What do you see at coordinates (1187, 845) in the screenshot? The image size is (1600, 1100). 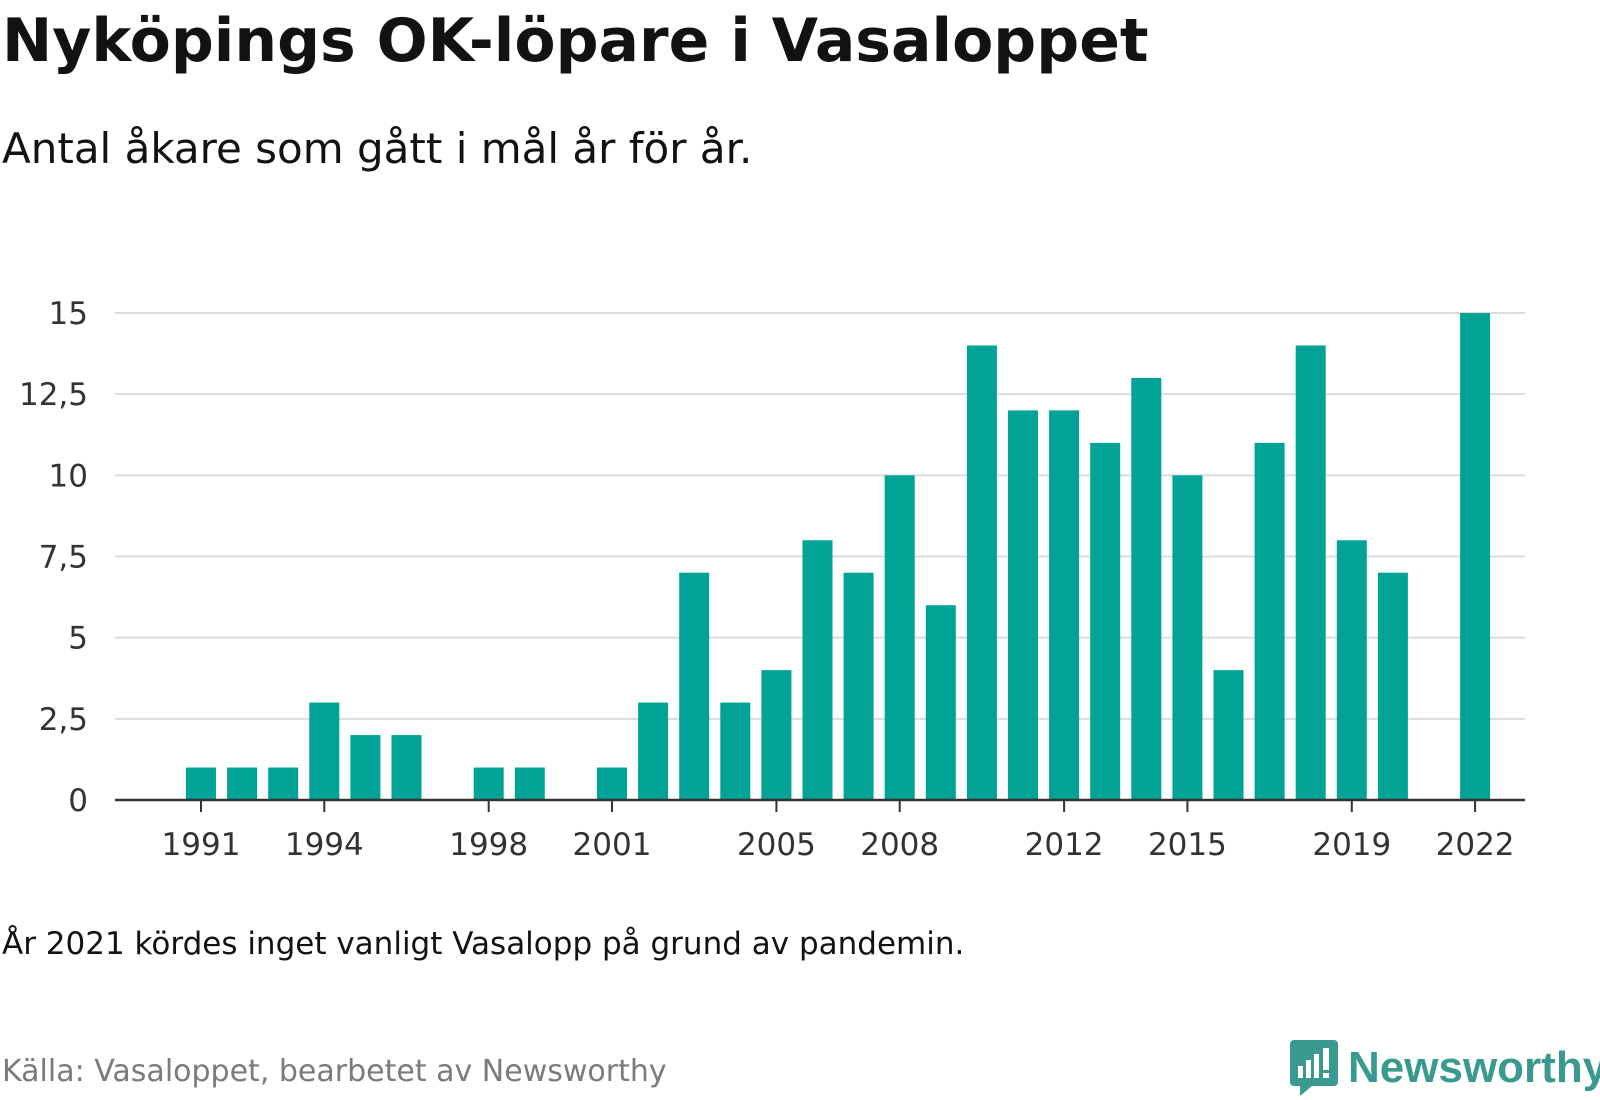 I see `x-tick-label: 2015` at bounding box center [1187, 845].